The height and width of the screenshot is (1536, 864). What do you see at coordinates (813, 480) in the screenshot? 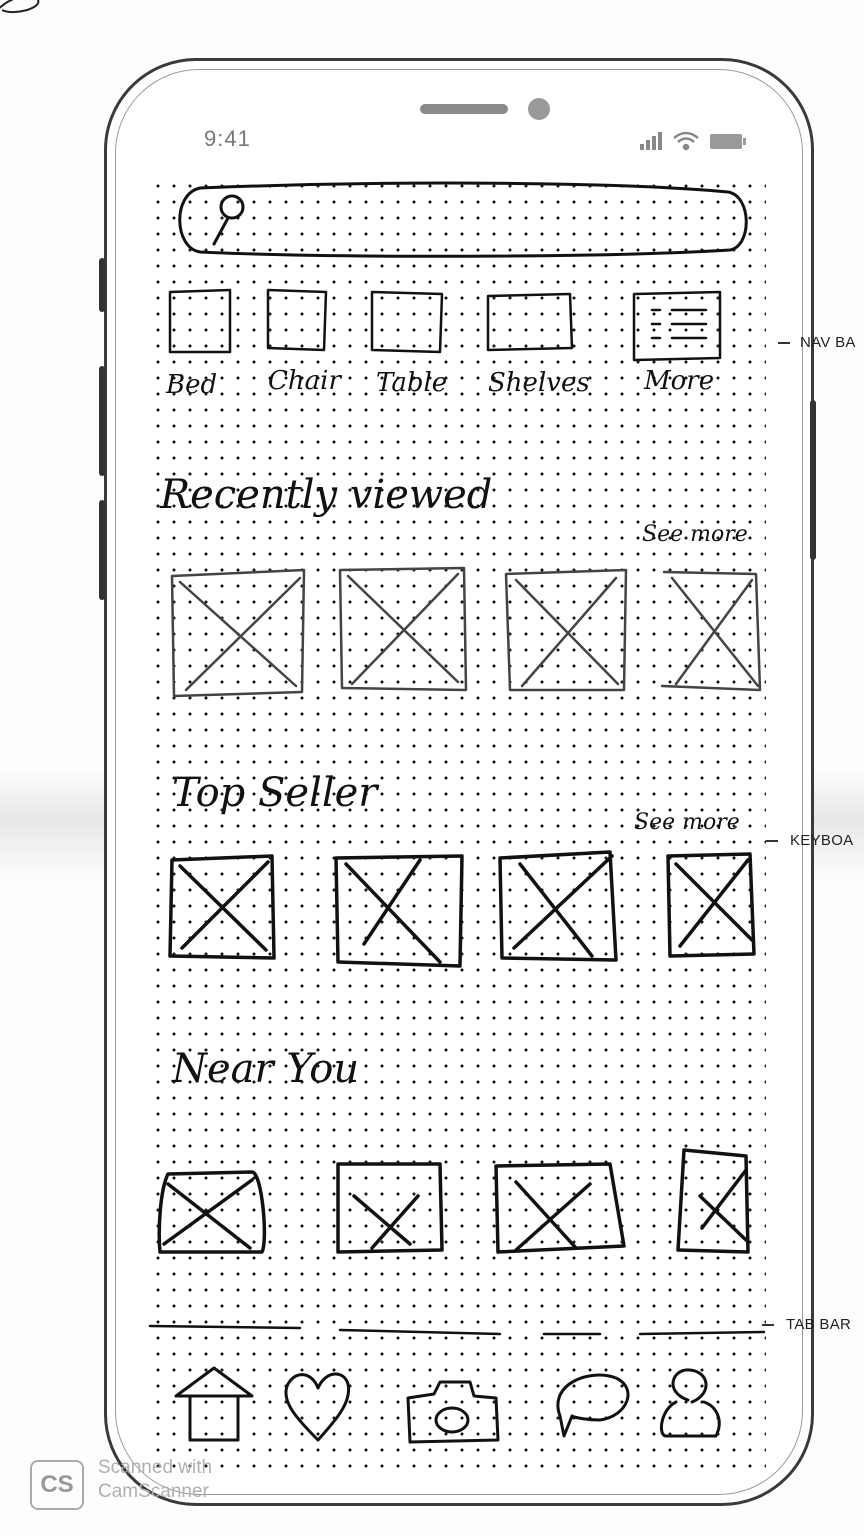
I see `power-button` at bounding box center [813, 480].